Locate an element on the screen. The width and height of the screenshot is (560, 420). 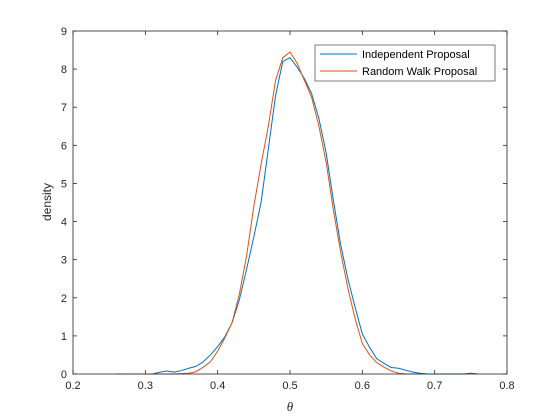
y-tick-label: 1 is located at coordinates (64, 337).